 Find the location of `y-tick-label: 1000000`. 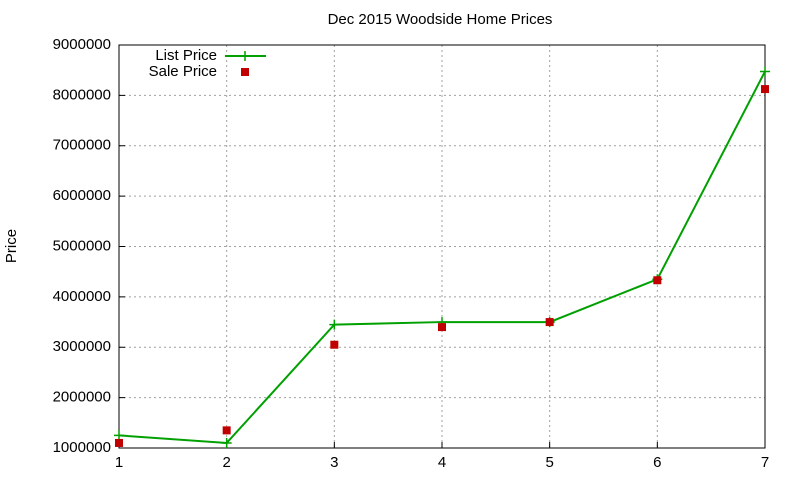

y-tick-label: 1000000 is located at coordinates (82, 447).